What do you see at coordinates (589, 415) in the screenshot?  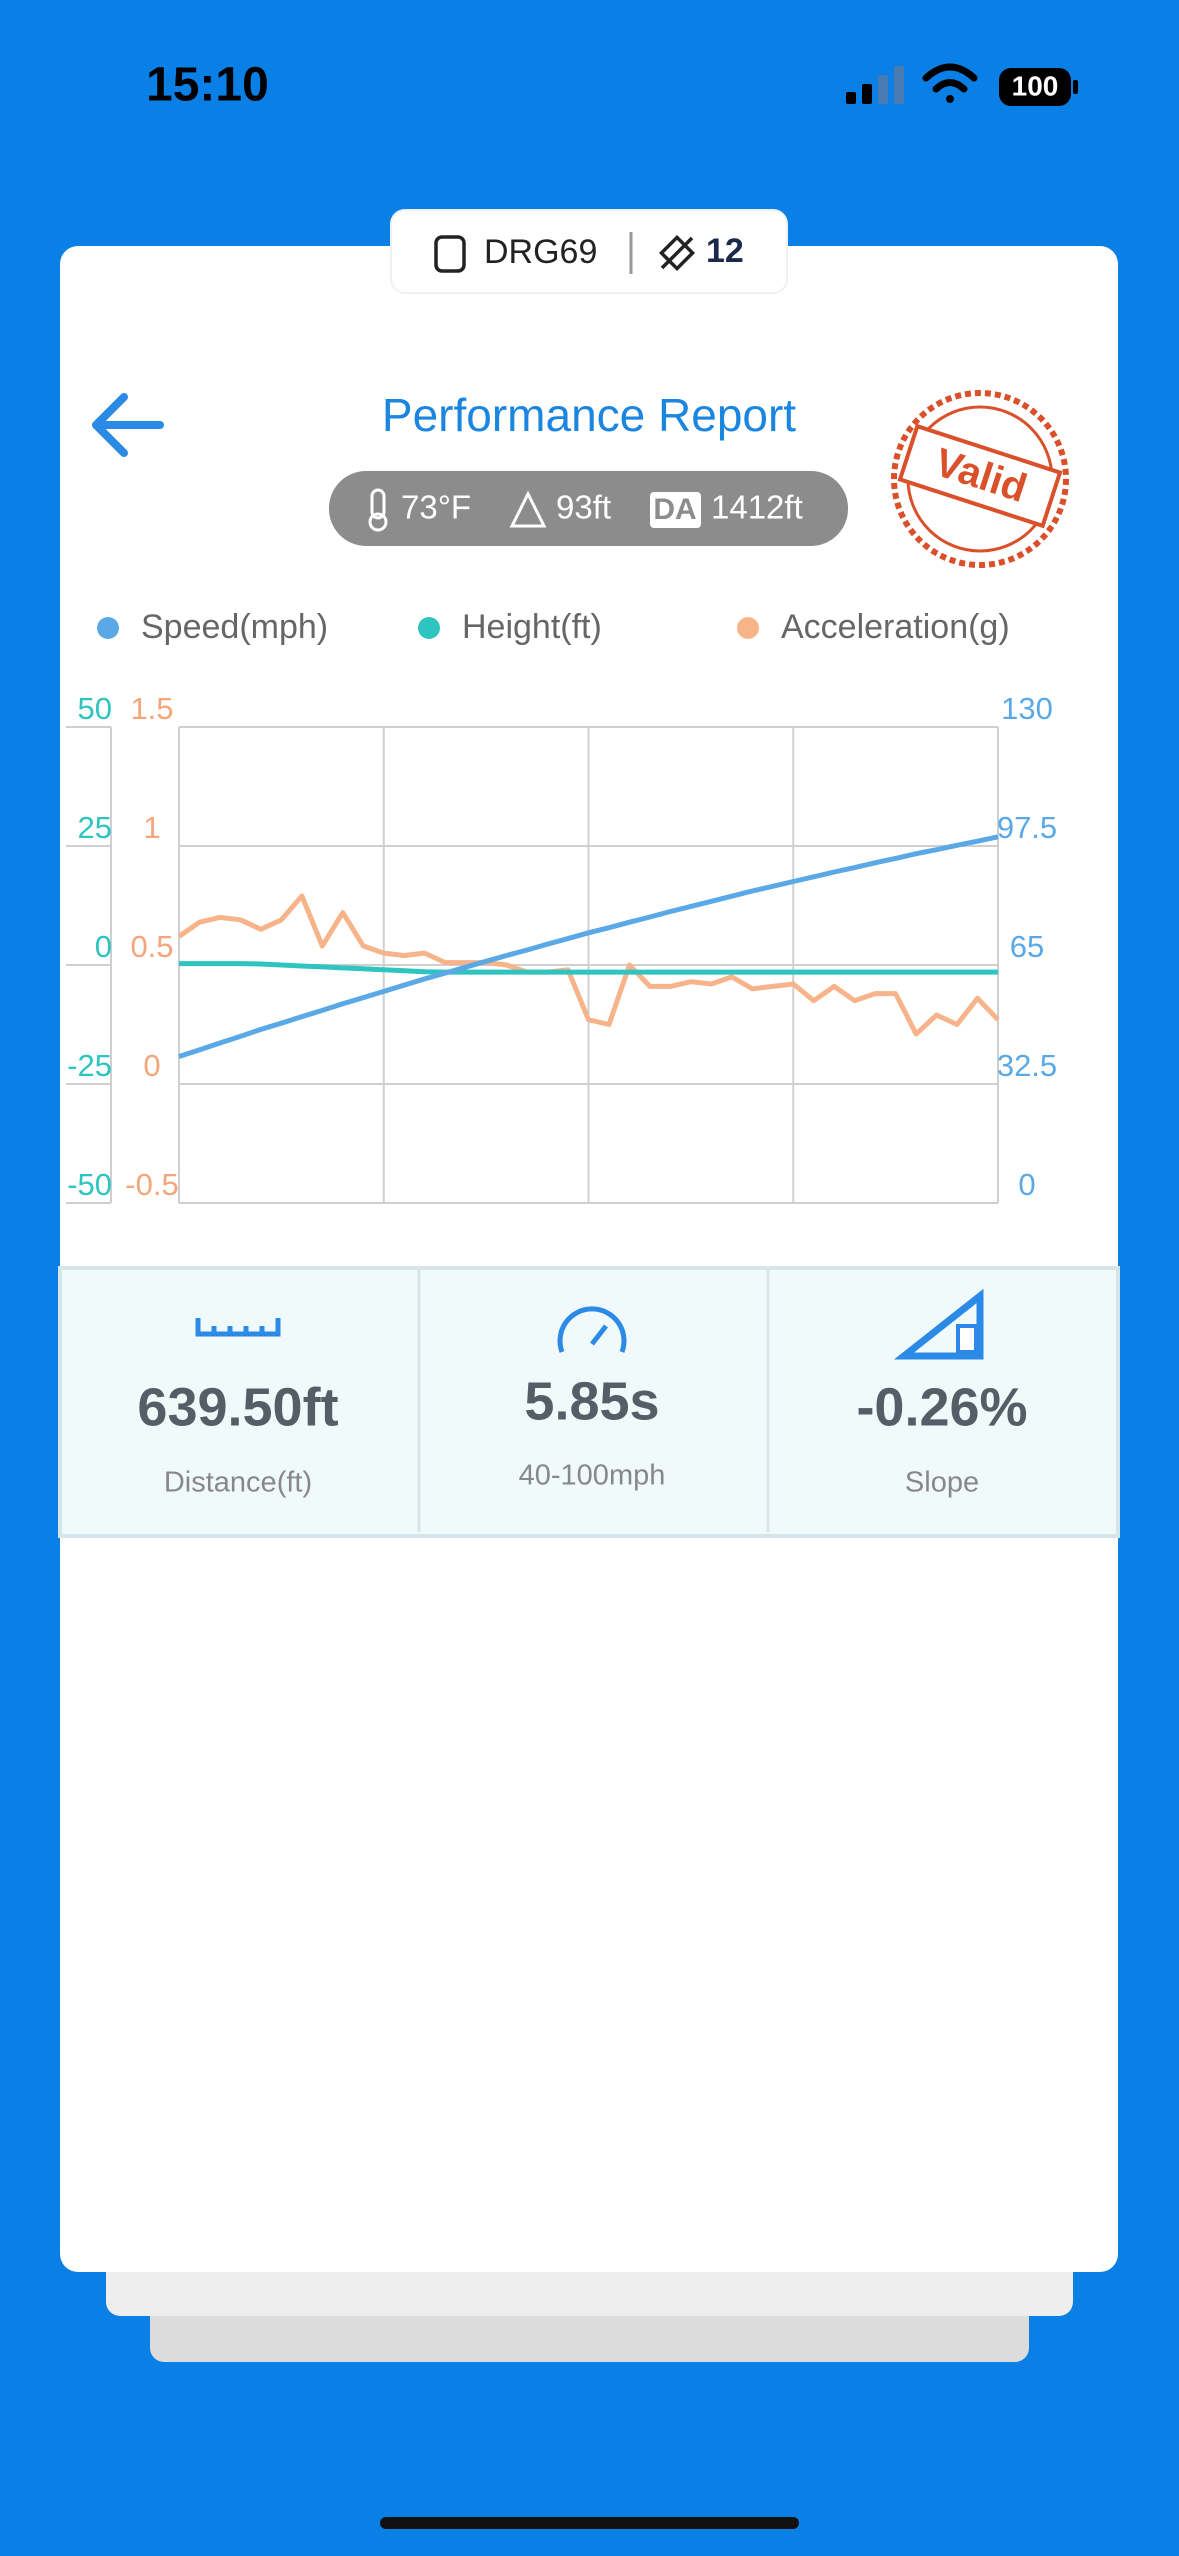 I see `page-title: Performance Report` at bounding box center [589, 415].